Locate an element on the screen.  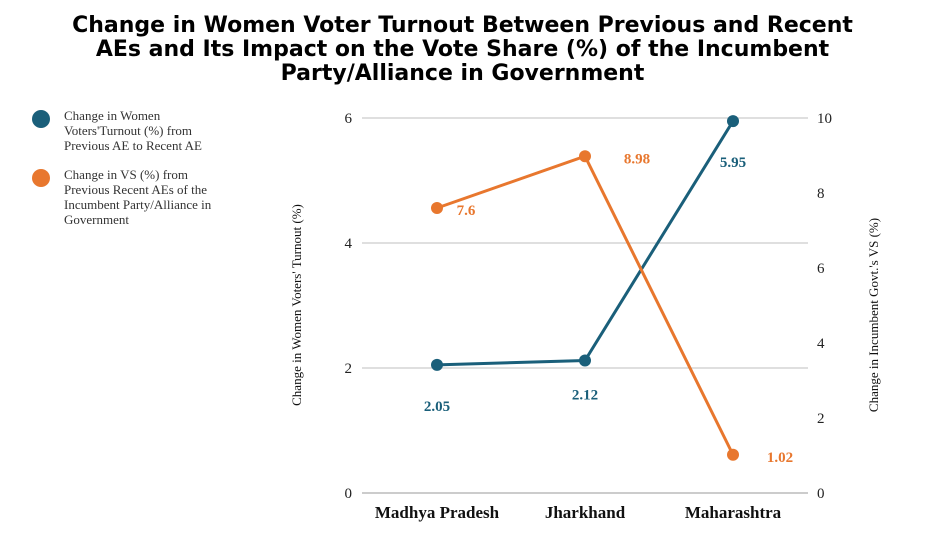
legend-marker-vote-share is located at coordinates (41, 178).